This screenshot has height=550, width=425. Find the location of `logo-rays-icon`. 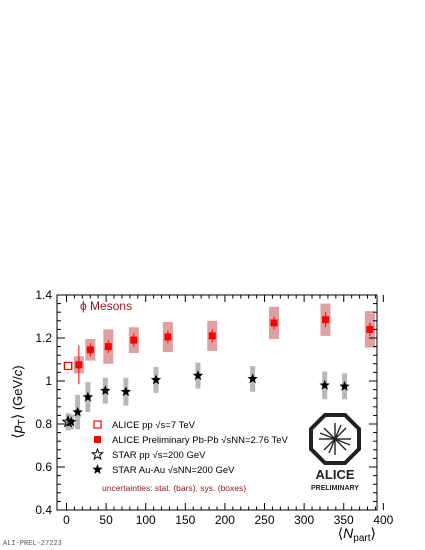

logo-rays-icon is located at coordinates (335, 439).